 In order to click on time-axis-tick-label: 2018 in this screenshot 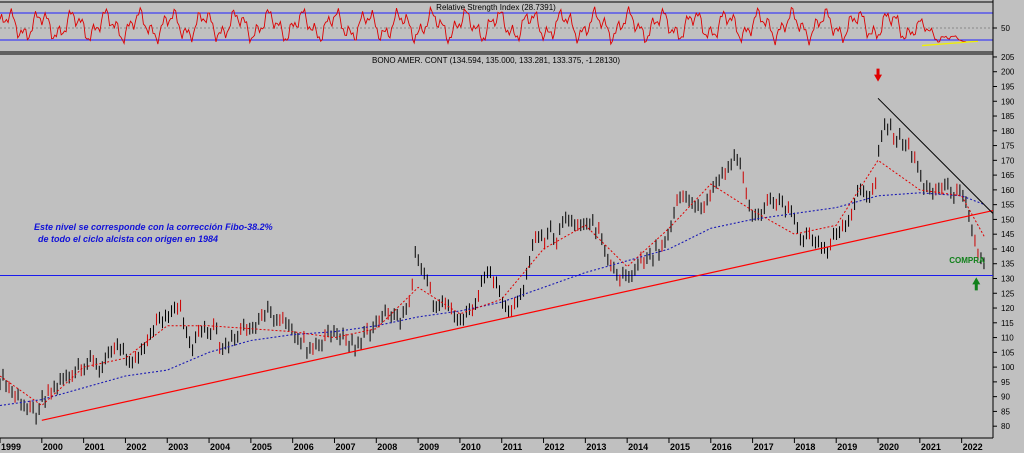, I will do `click(805, 447)`.